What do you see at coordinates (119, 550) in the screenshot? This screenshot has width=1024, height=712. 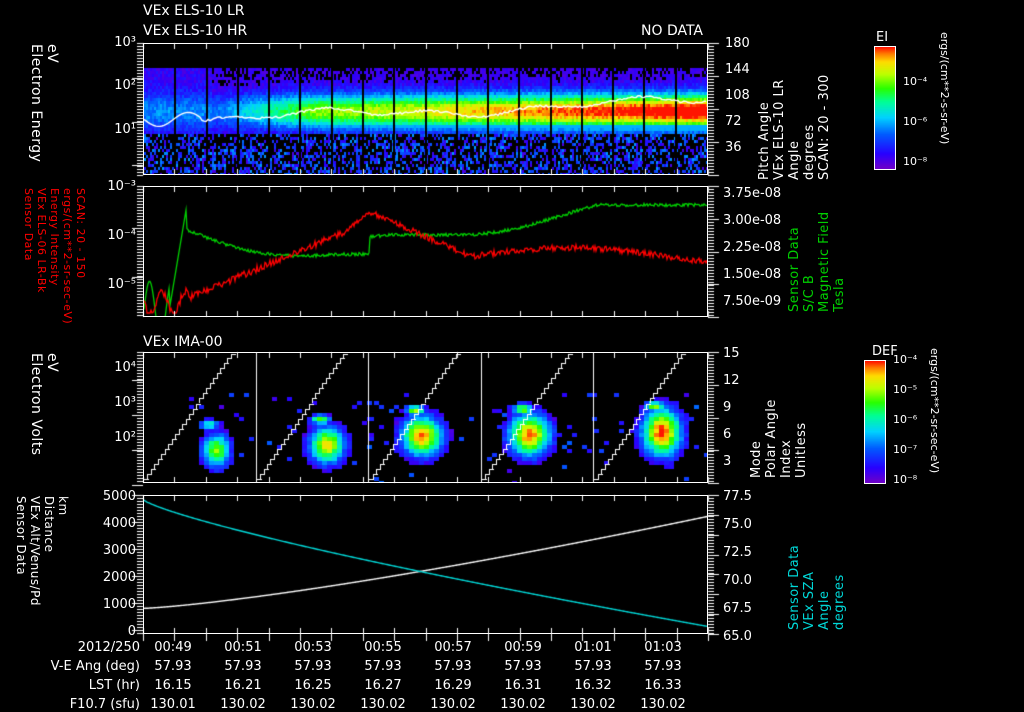 I see `panel4-left-tick-2: 3000` at bounding box center [119, 550].